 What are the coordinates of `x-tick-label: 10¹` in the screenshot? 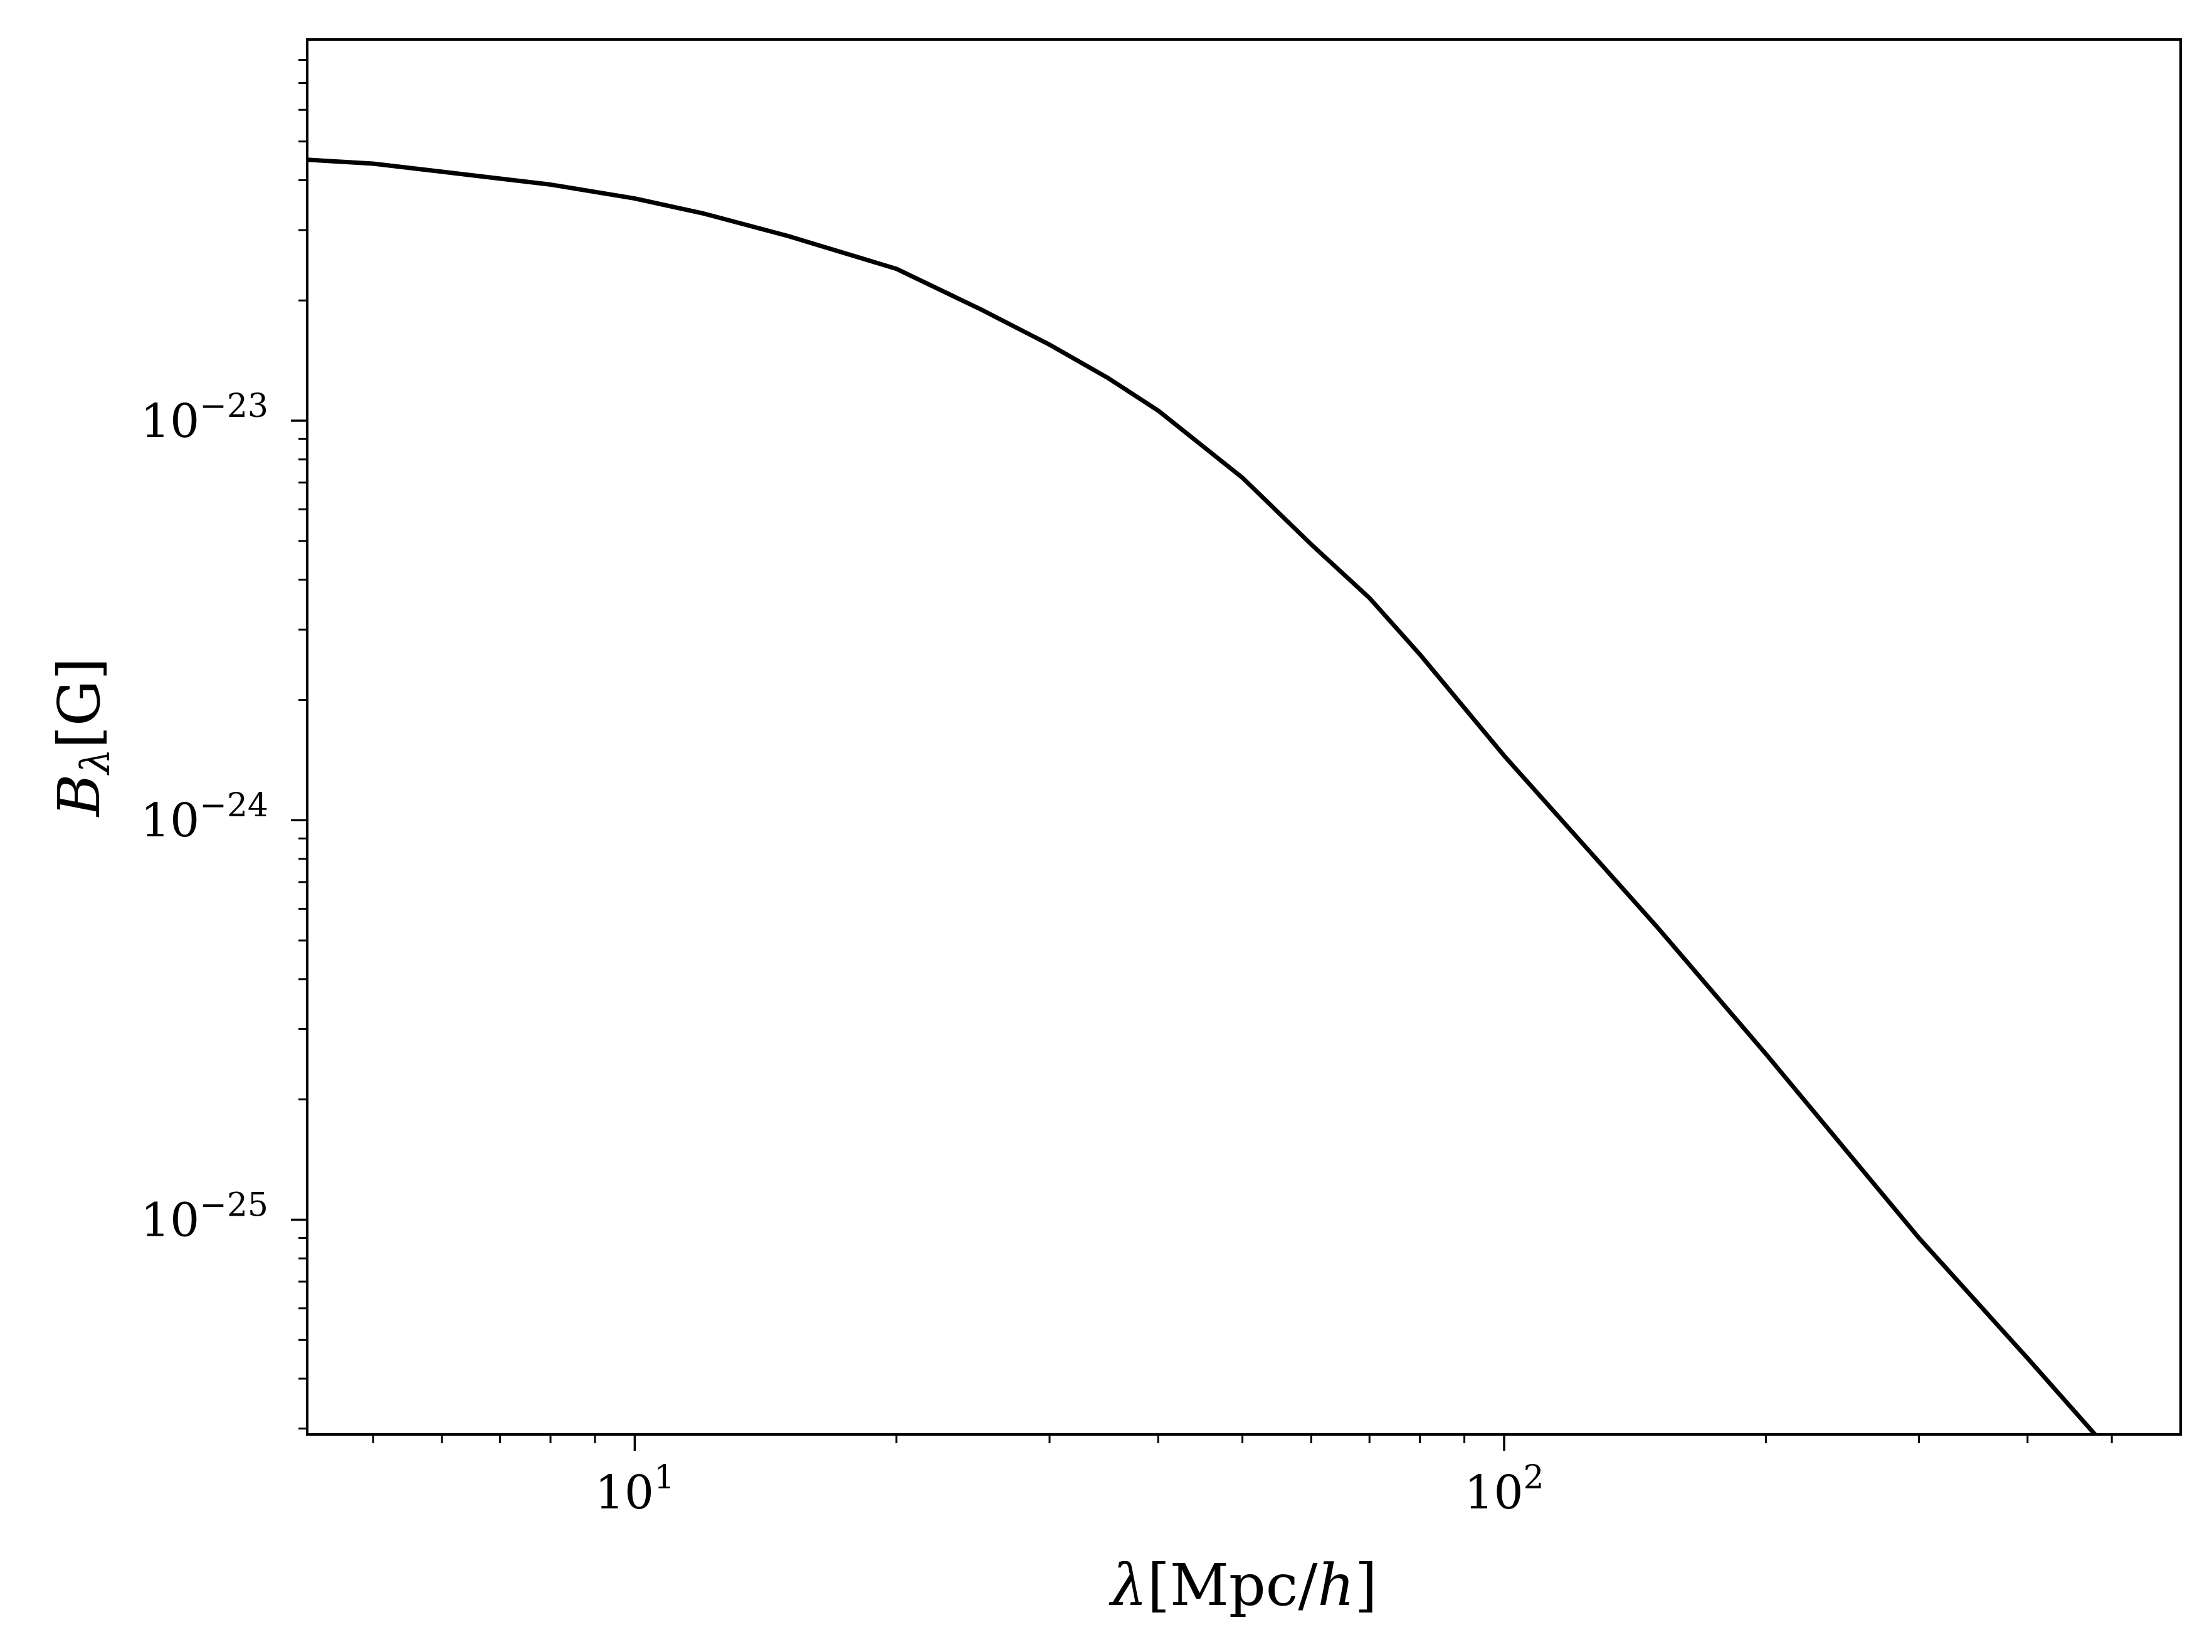 It's located at (635, 1489).